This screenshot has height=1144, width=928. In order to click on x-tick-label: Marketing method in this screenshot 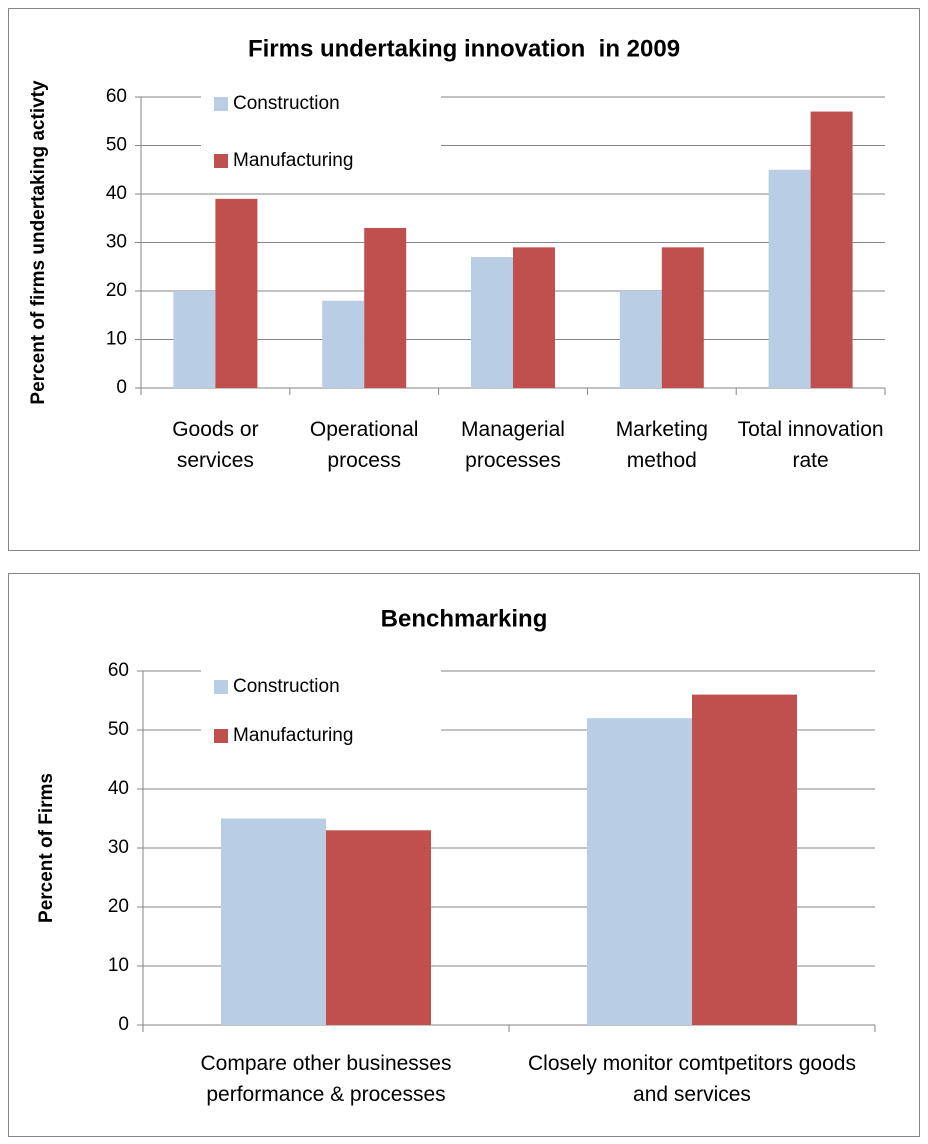, I will do `click(661, 445)`.